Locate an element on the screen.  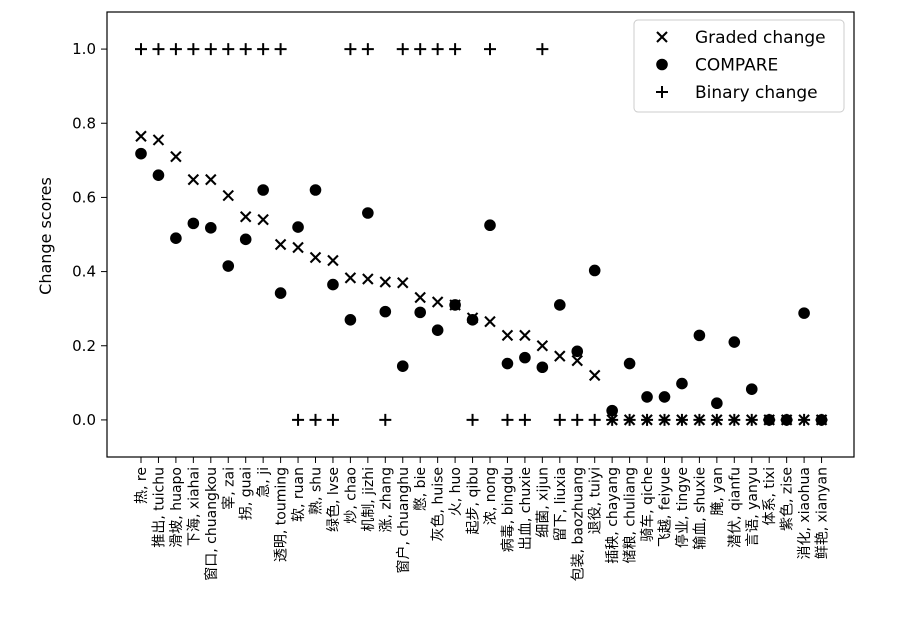
x-tick-label: 火, huo is located at coordinates (456, 491).